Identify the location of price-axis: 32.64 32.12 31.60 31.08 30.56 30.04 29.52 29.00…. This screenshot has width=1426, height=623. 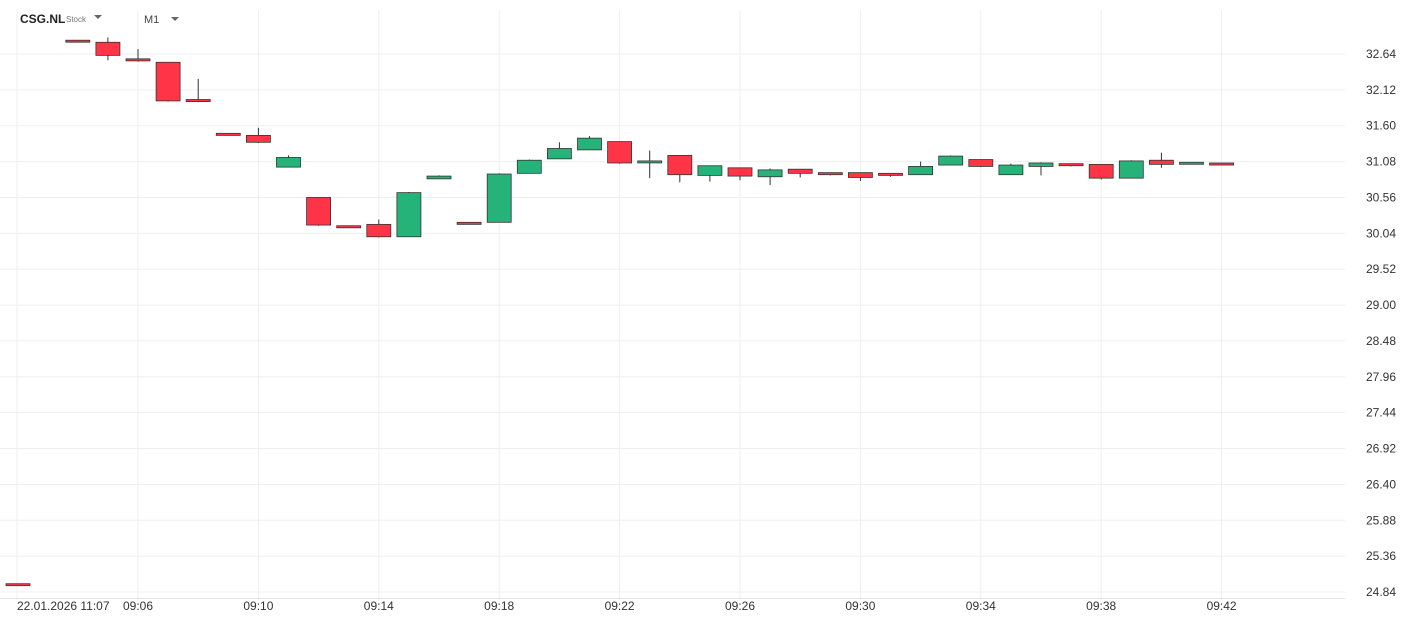
(1381, 323).